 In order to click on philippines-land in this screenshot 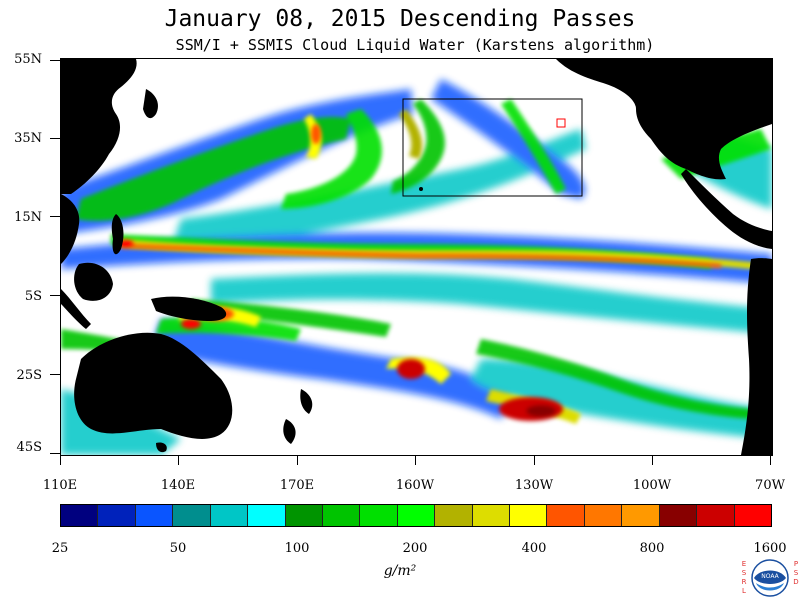, I will do `click(117, 234)`.